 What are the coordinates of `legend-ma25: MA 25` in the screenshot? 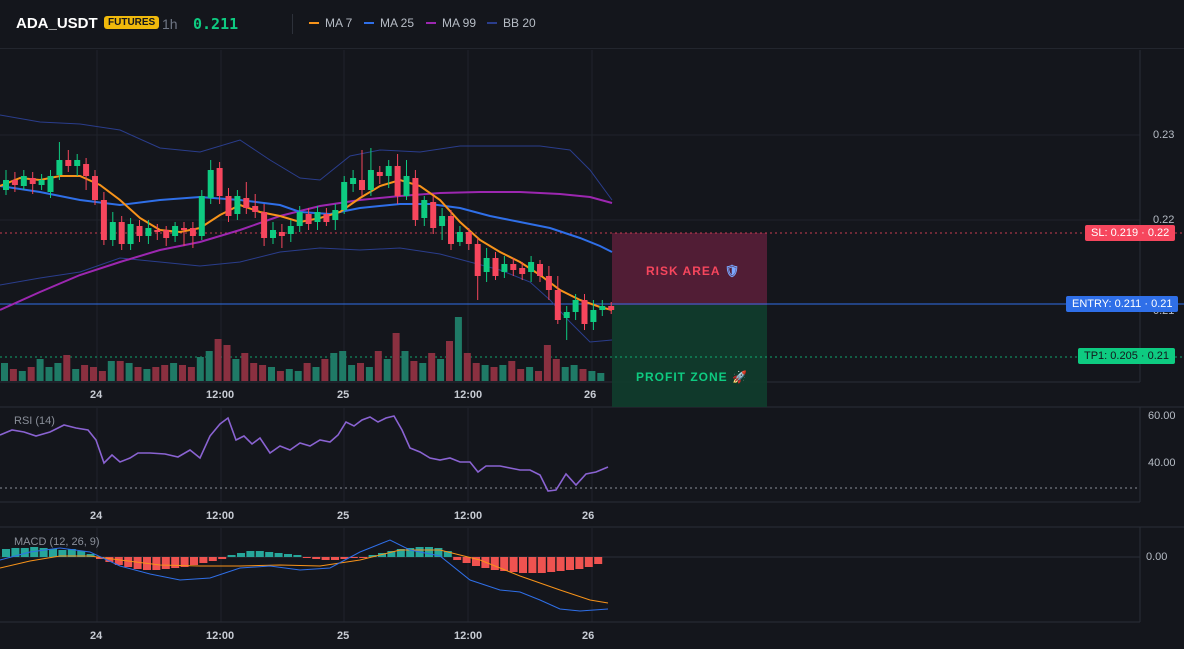 It's located at (389, 23).